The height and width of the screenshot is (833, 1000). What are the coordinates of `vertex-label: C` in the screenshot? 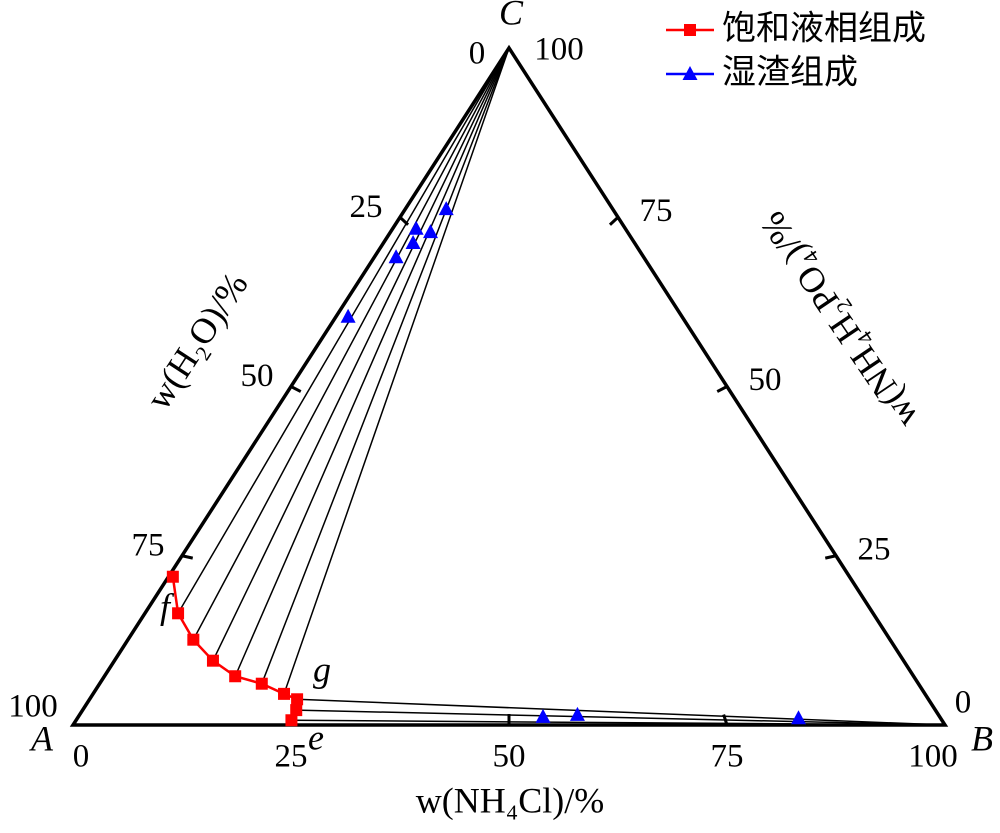 It's located at (511, 16).